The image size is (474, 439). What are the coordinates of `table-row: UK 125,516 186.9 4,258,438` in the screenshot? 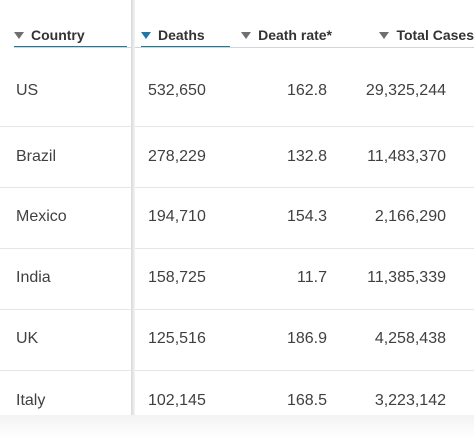 It's located at (237, 340).